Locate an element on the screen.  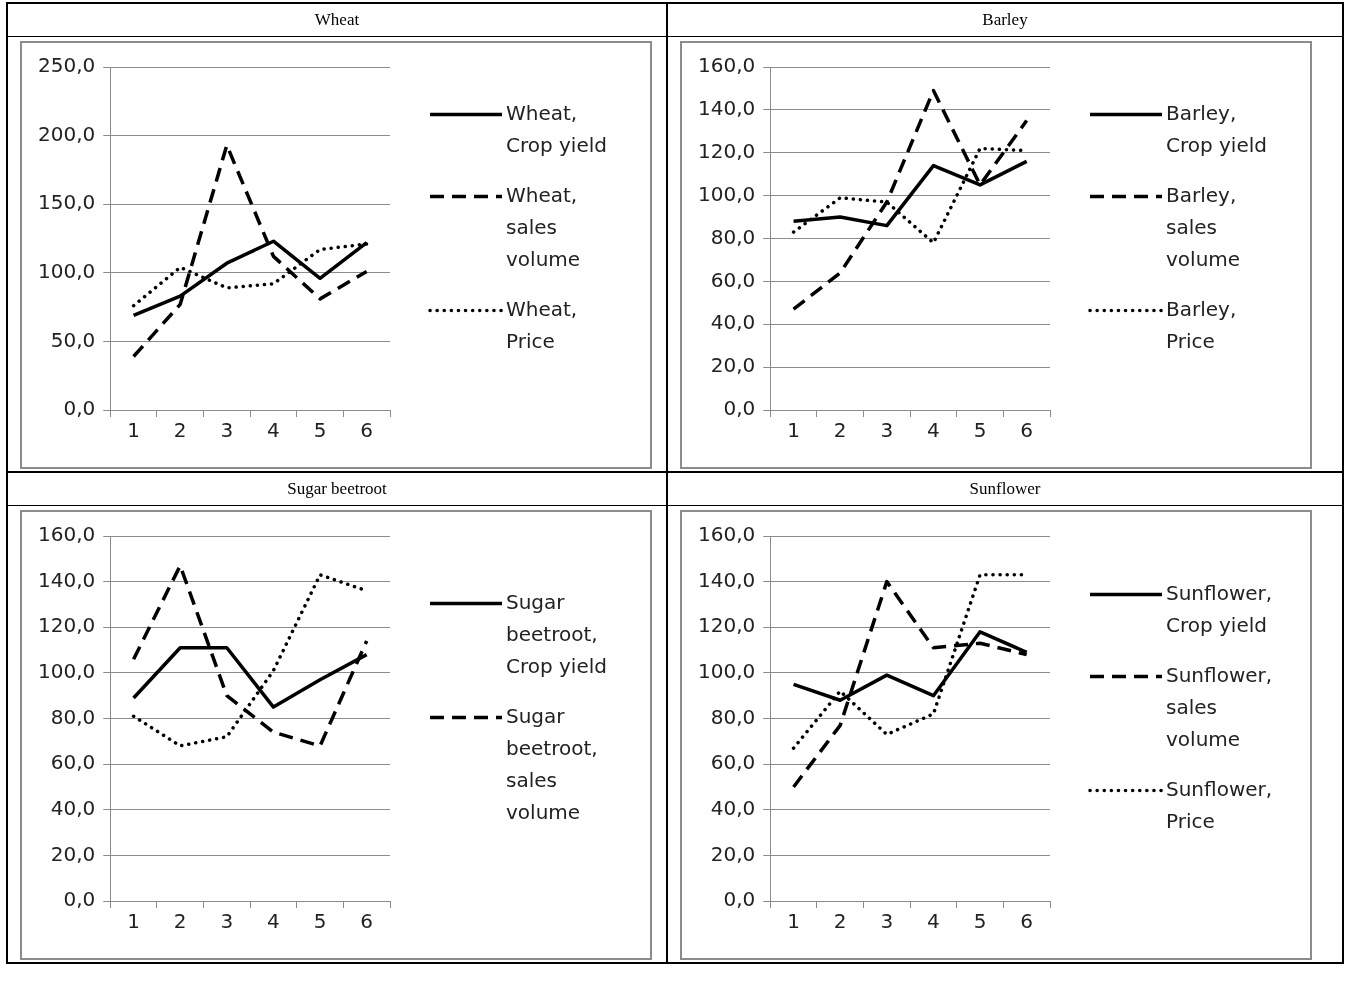
legend-label: Wheat, sales volume is located at coordinates (543, 226).